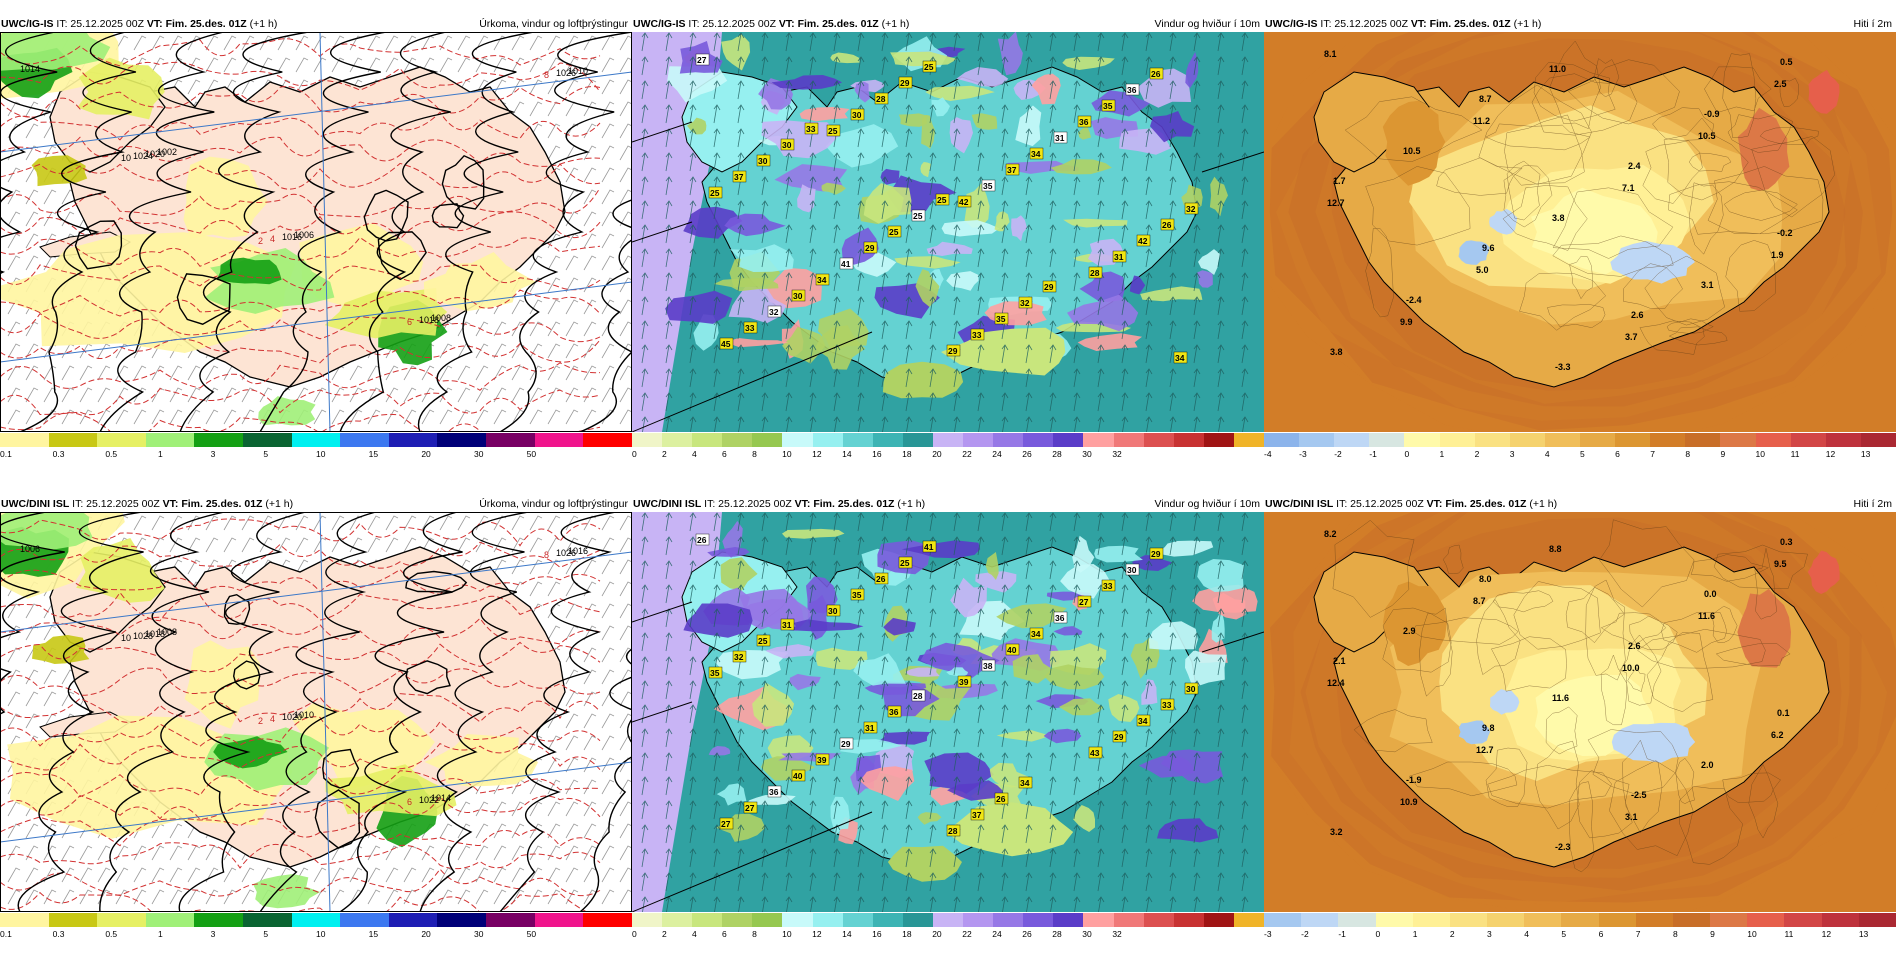 This screenshot has height=956, width=1900. I want to click on contour-label: 1010, so click(304, 715).